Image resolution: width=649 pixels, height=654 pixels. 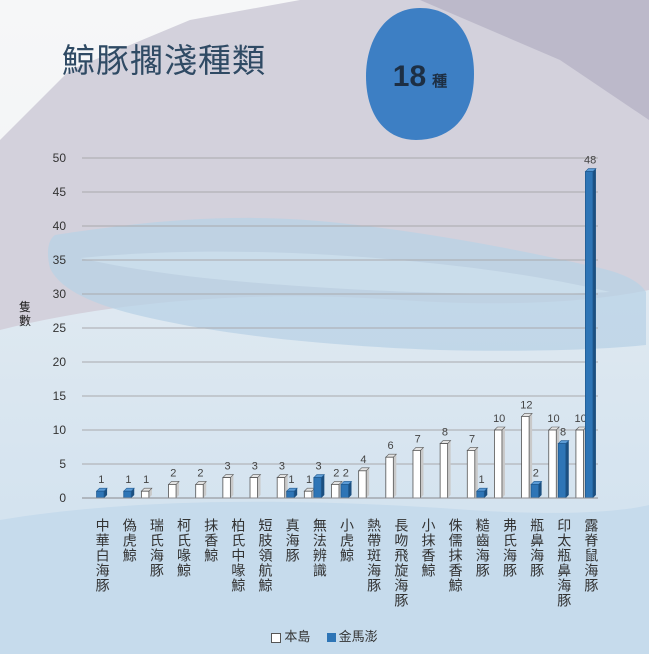 What do you see at coordinates (237, 555) in the screenshot?
I see `x-tick-label: 柏氏中喙鯨` at bounding box center [237, 555].